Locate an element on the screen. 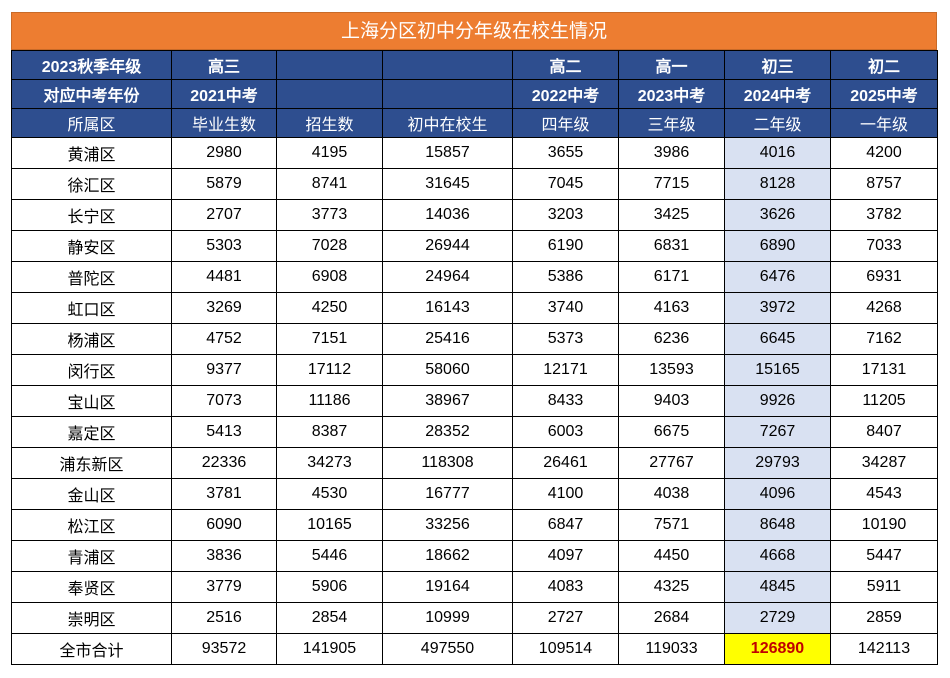 The height and width of the screenshot is (678, 950). header-cell: 2022中考 is located at coordinates (565, 94).